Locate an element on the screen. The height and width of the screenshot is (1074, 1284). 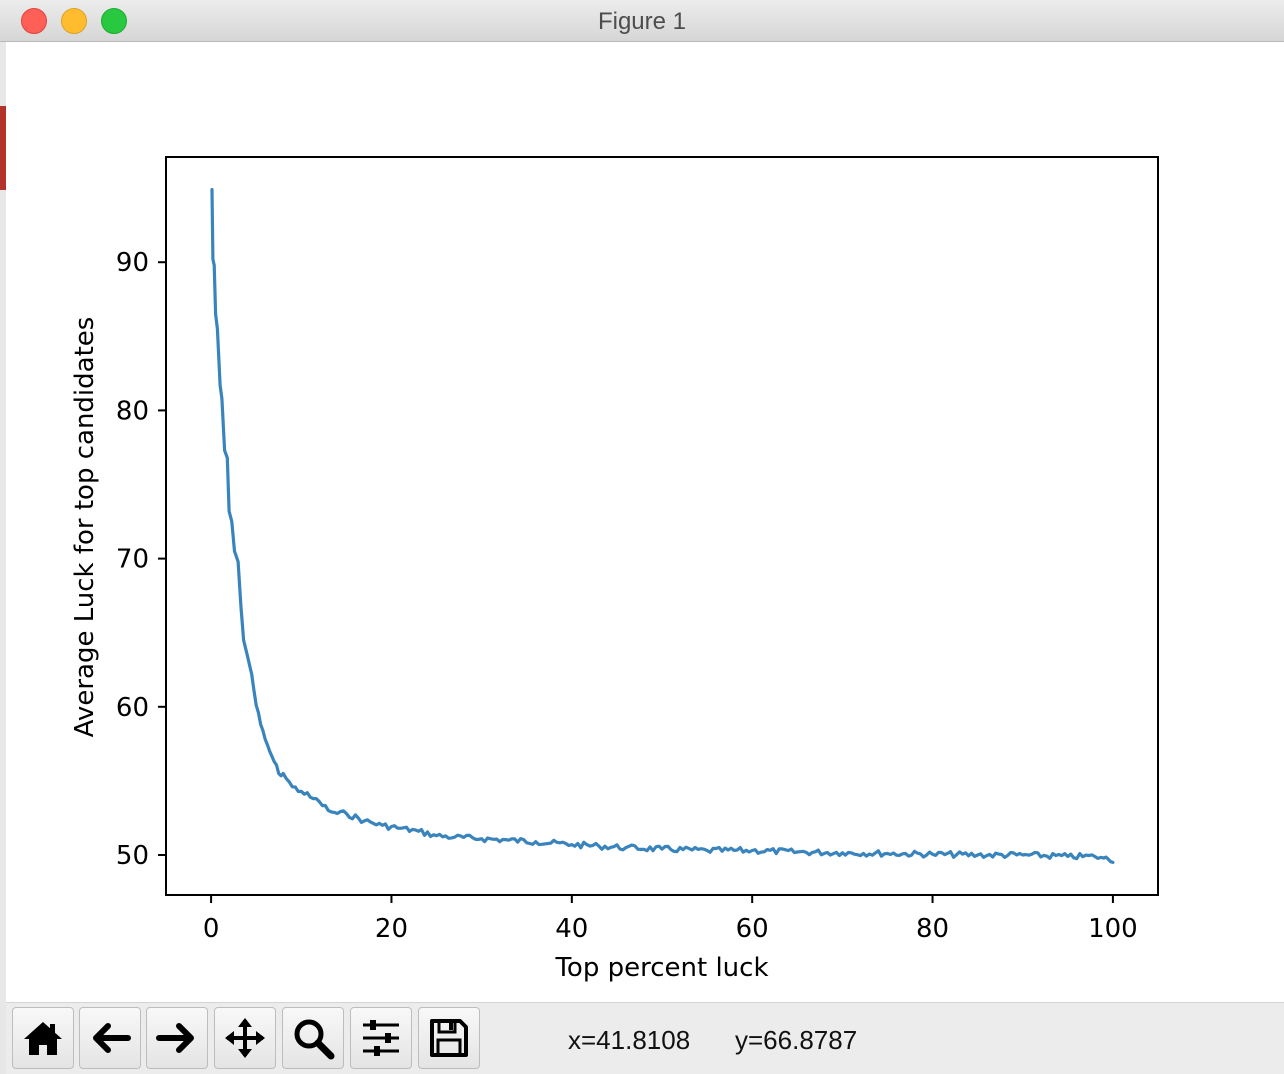
window-titlebar: Figure 1 is located at coordinates (642, 21).